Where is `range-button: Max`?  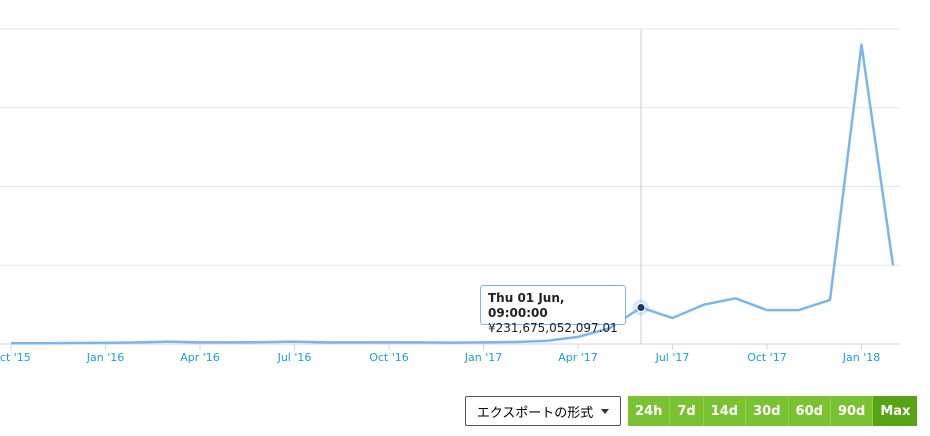
range-button: Max is located at coordinates (895, 411).